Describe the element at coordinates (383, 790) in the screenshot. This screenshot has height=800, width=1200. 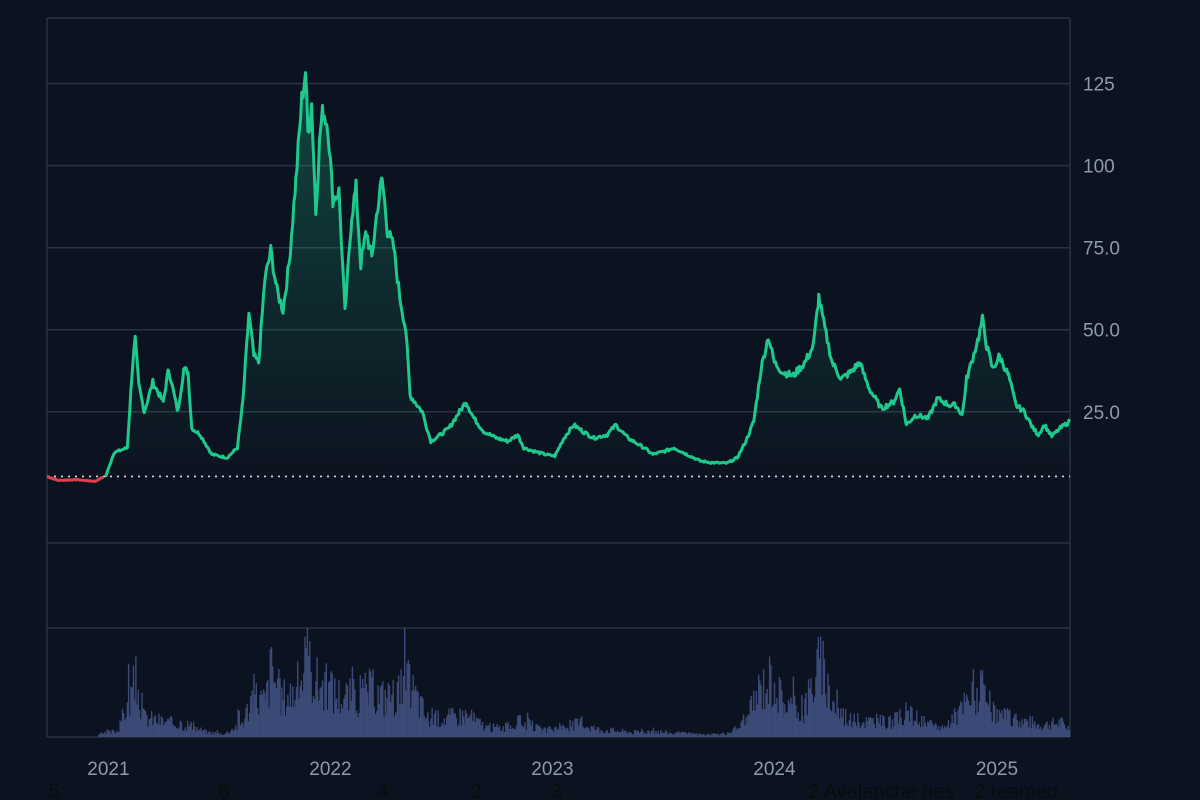
I see `event-marker-label: 4` at that location.